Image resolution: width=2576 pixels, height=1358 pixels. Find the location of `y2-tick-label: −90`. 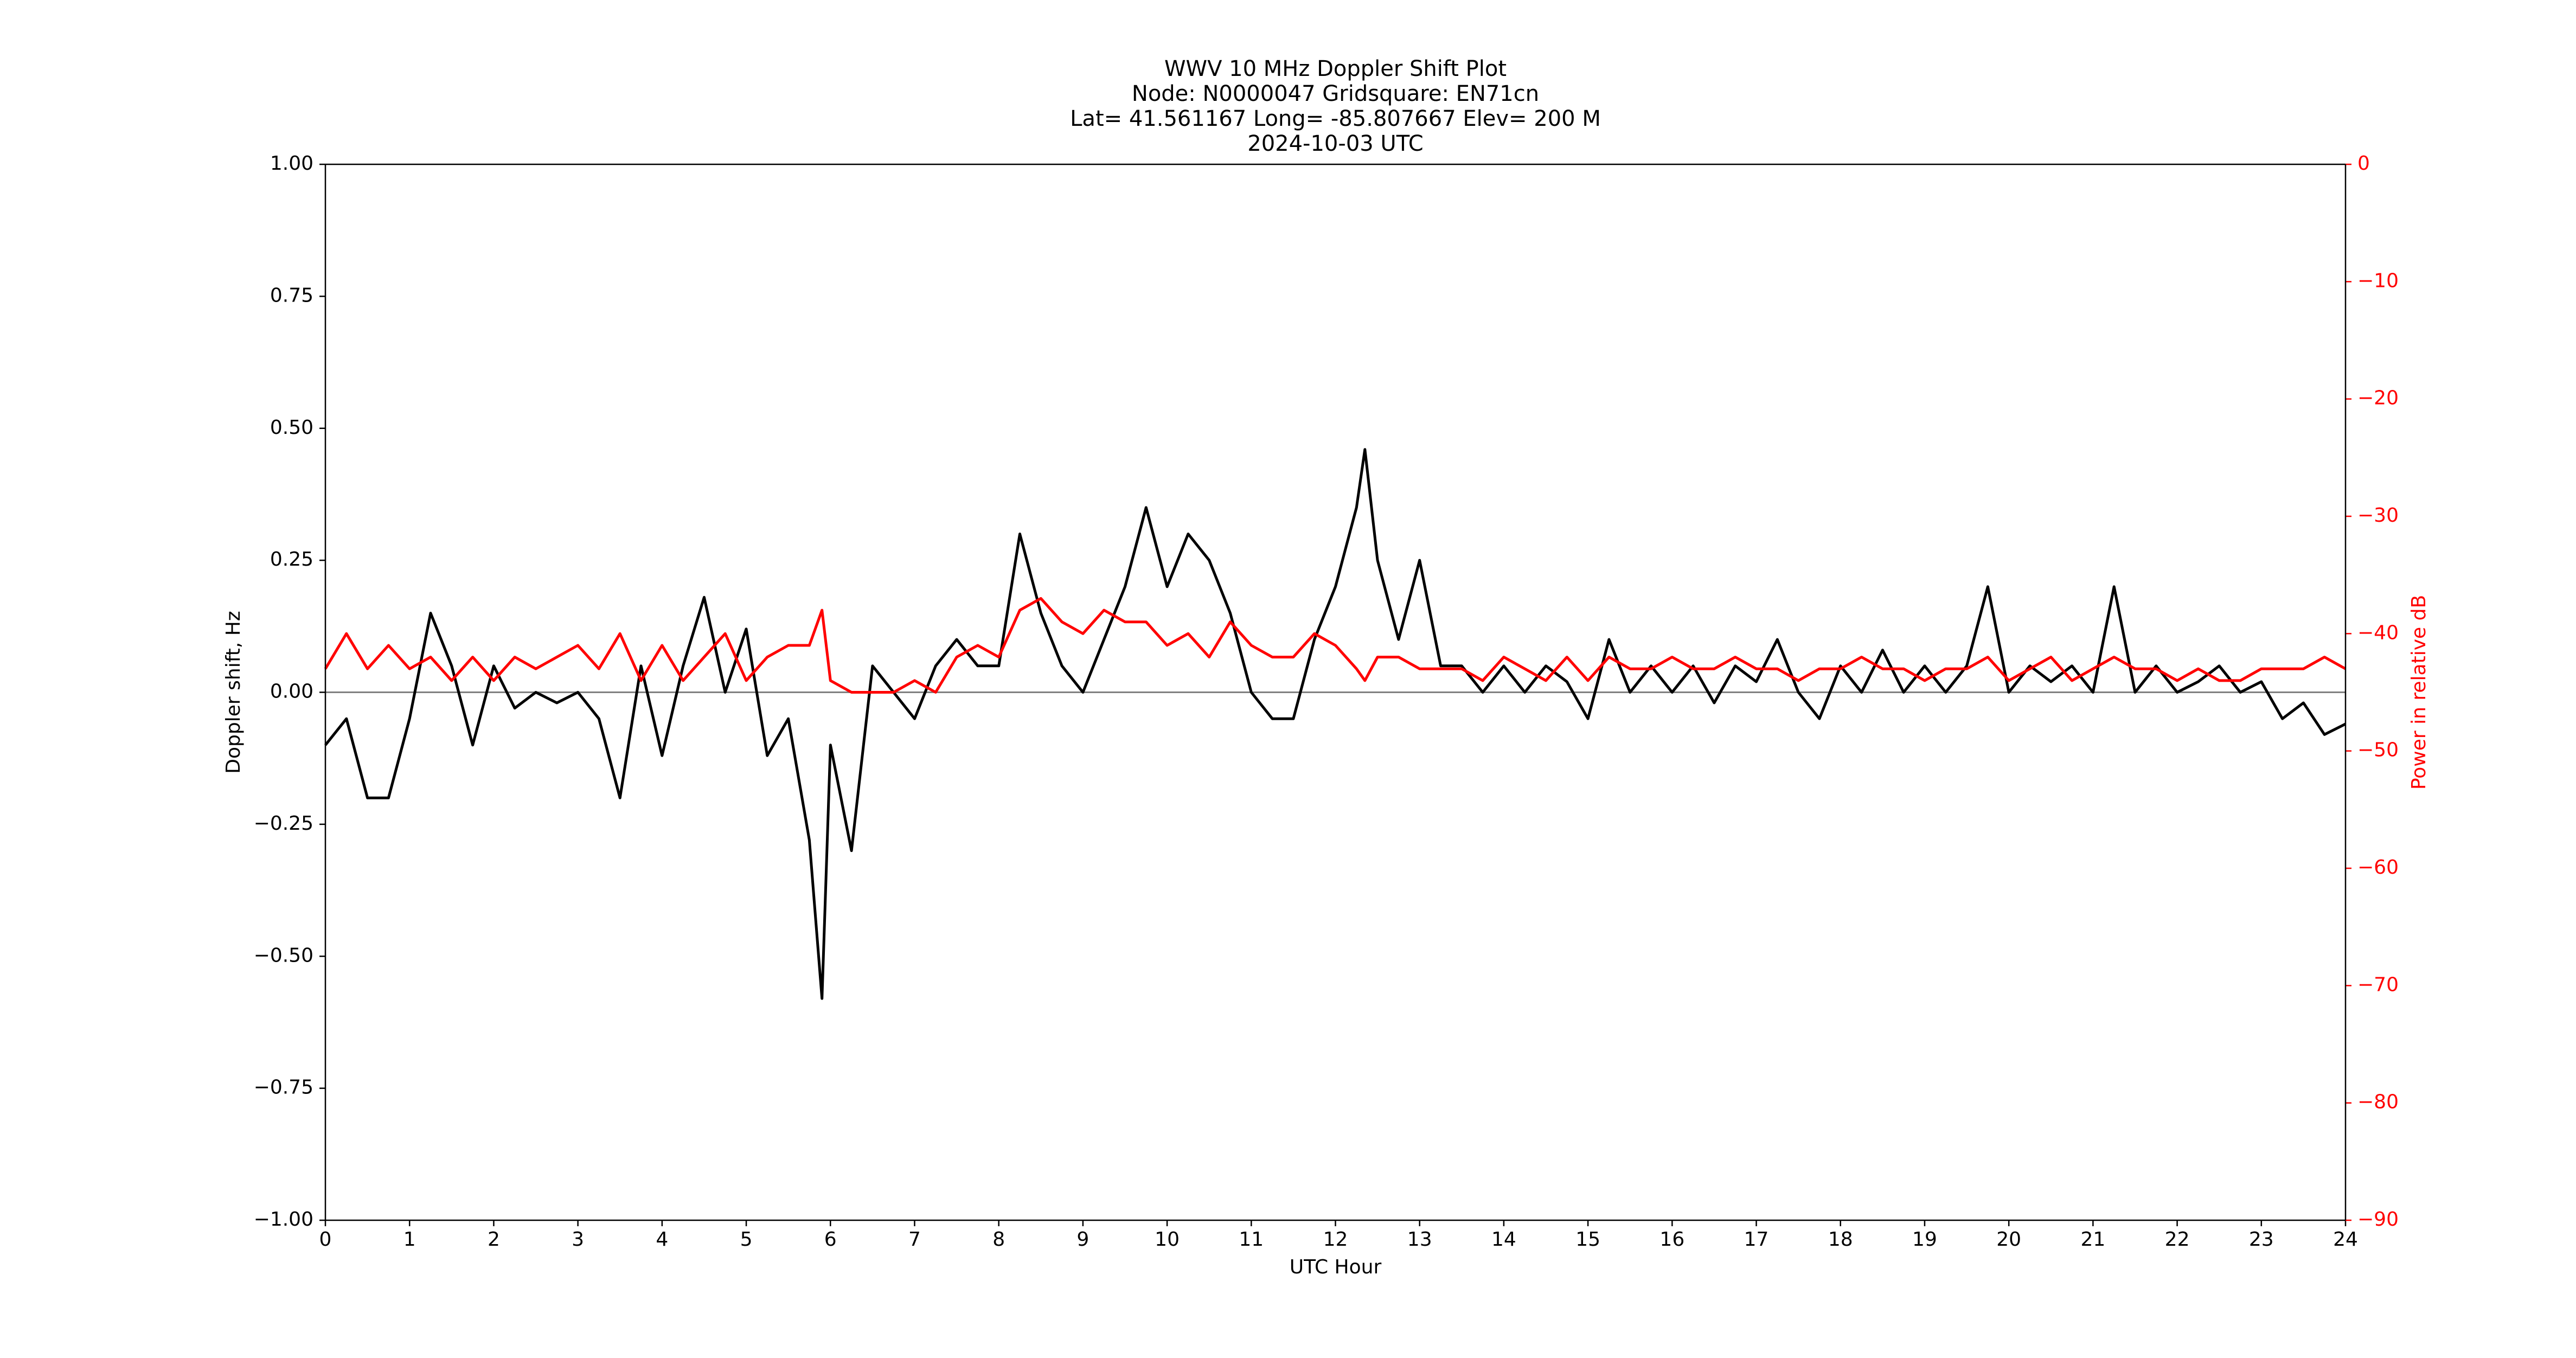

y2-tick-label: −90 is located at coordinates (2378, 1219).